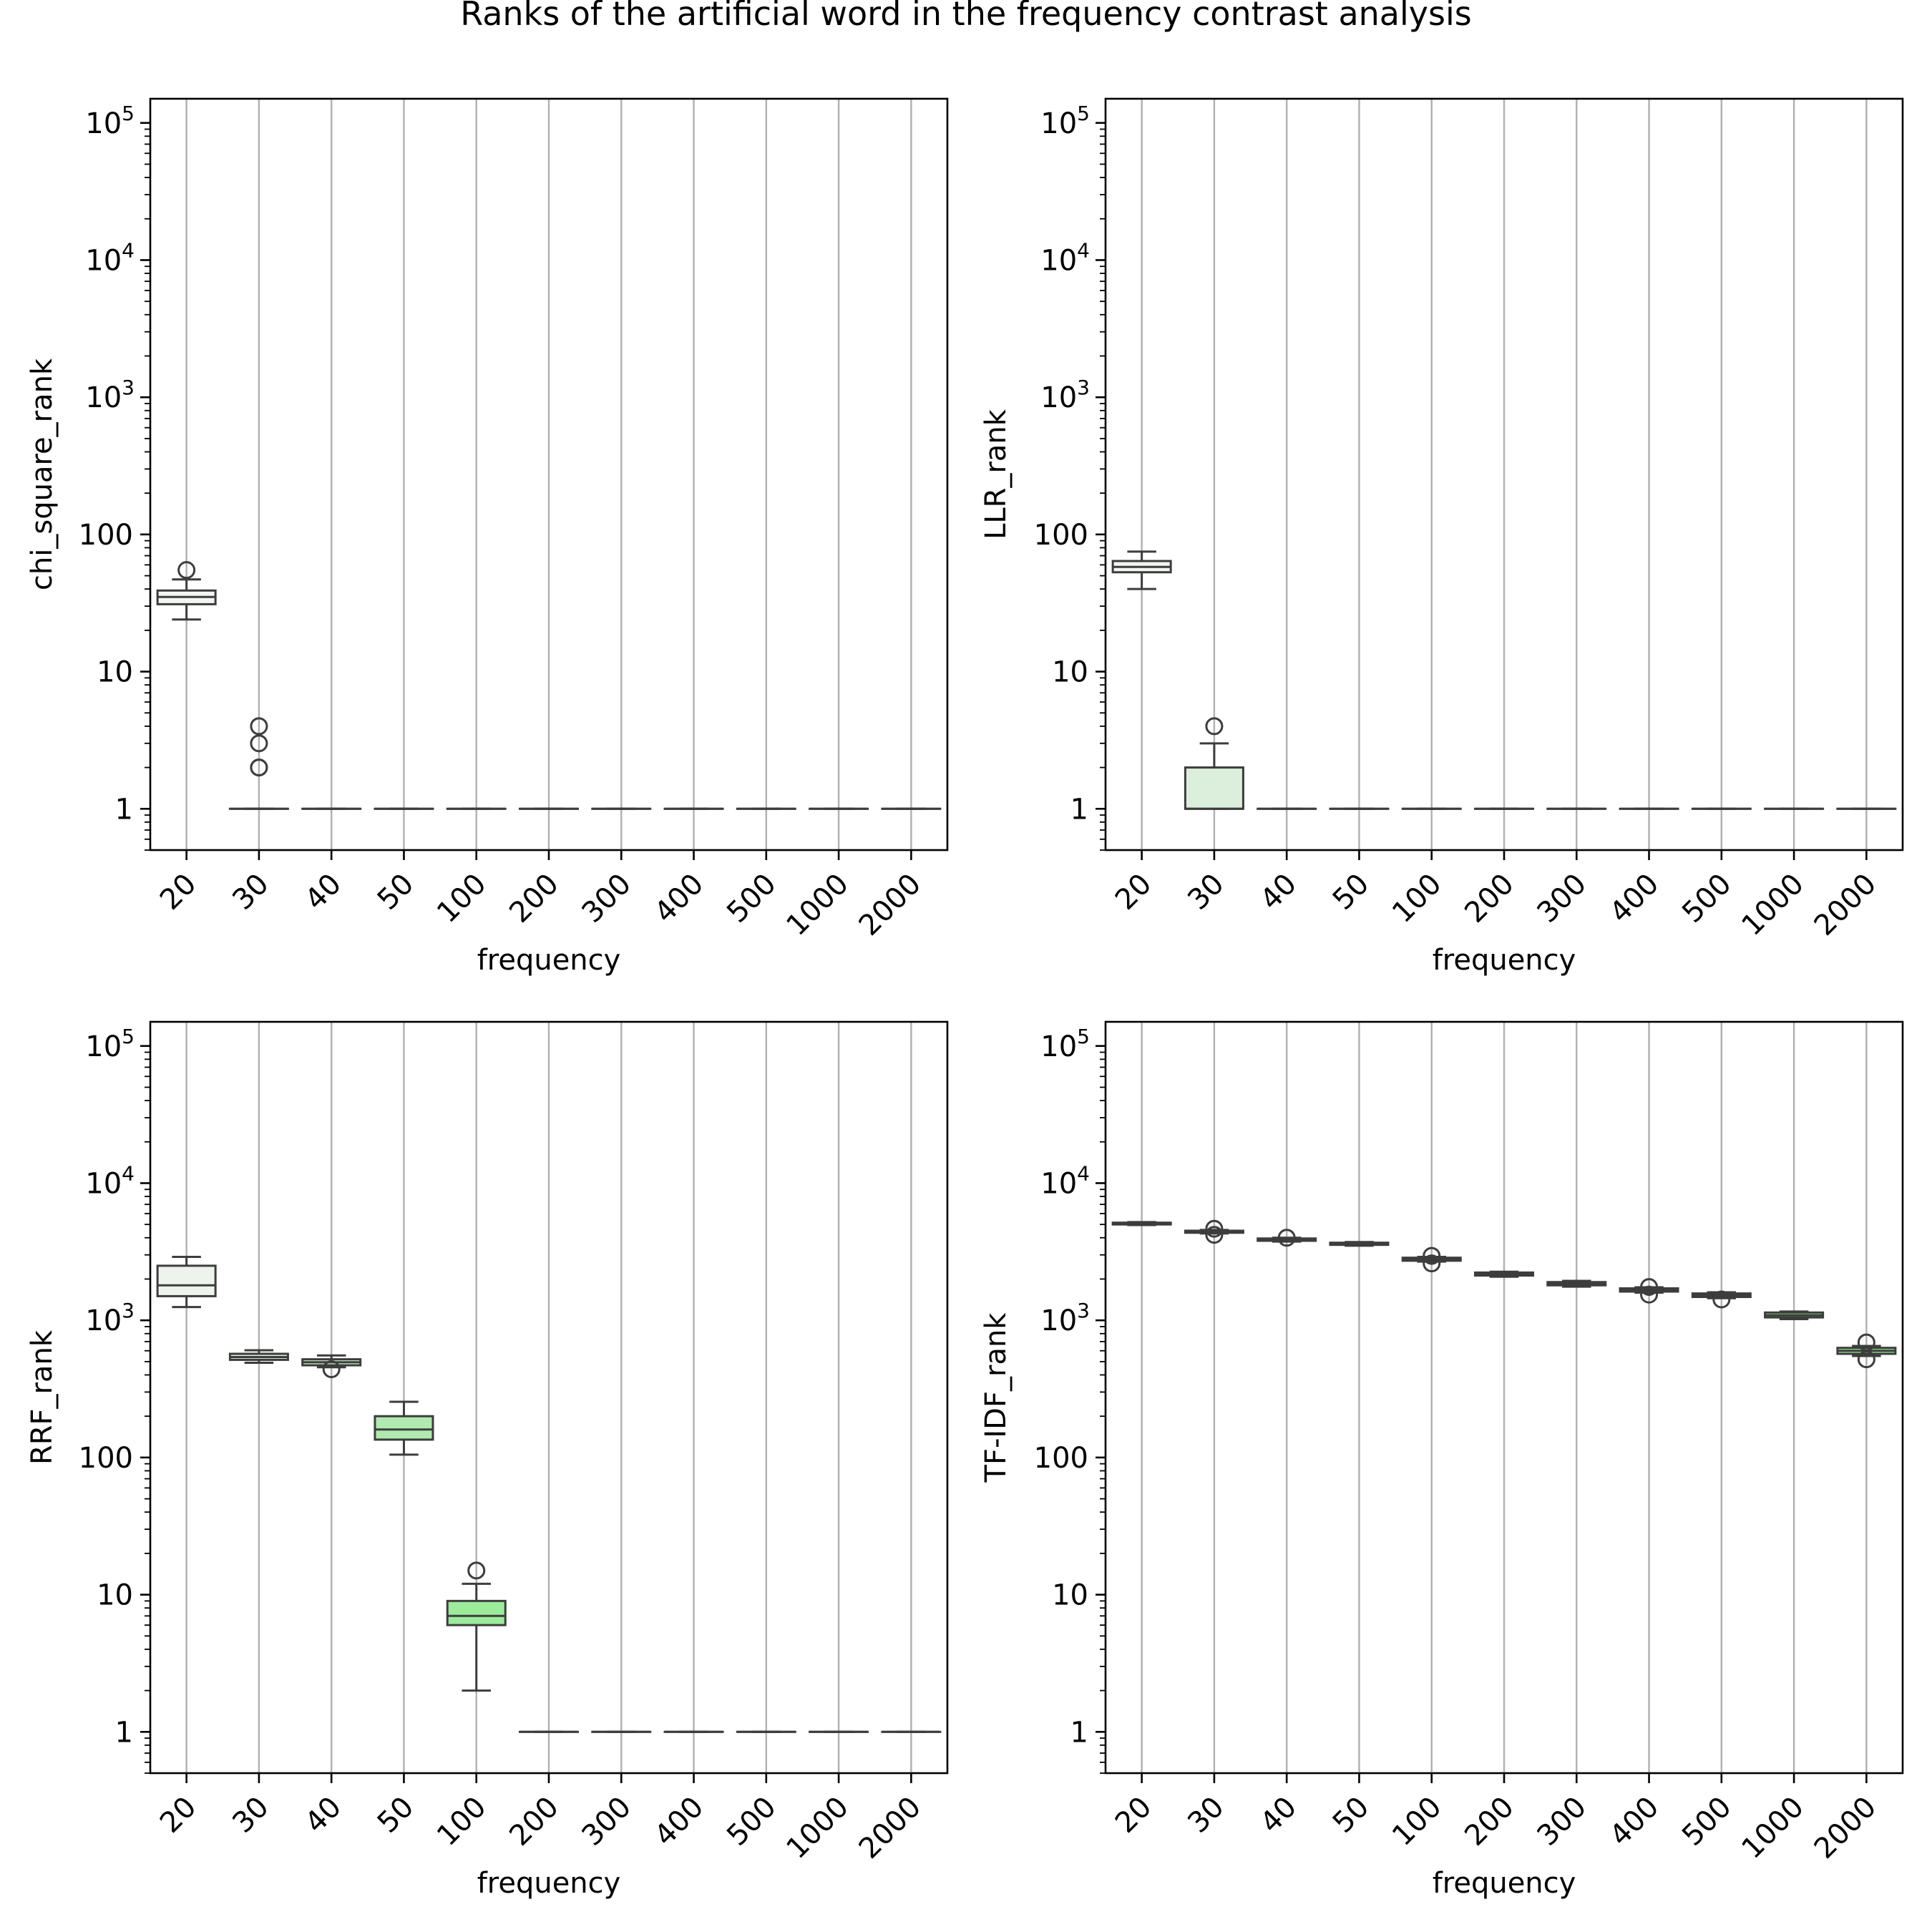 This screenshot has width=1932, height=1932. Describe the element at coordinates (996, 1397) in the screenshot. I see `y-axis-label: TF-IDF_rank` at that location.